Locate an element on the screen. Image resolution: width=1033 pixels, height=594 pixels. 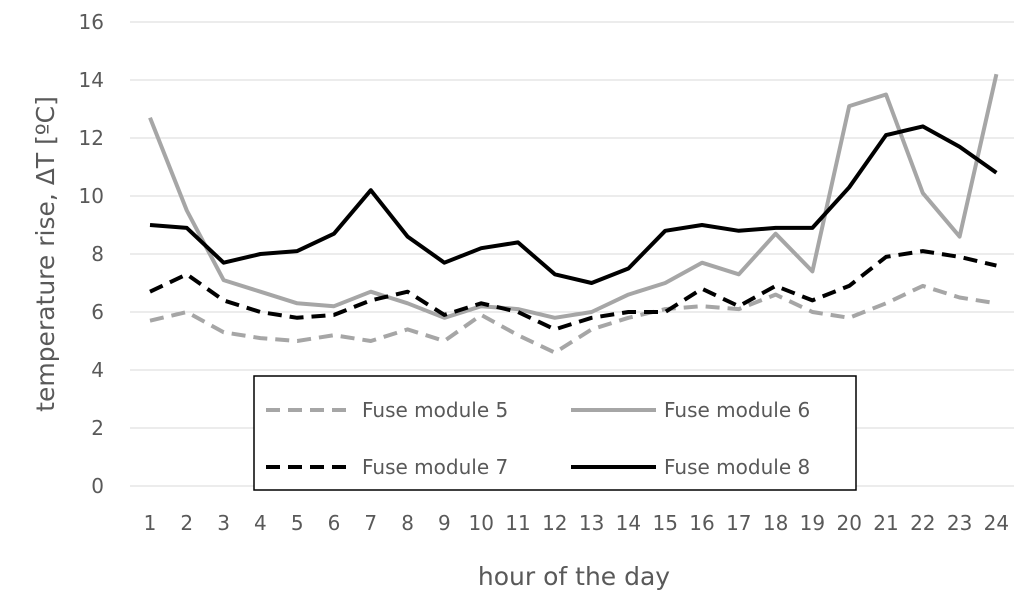
x-tick-label: 22 is located at coordinates (922, 523).